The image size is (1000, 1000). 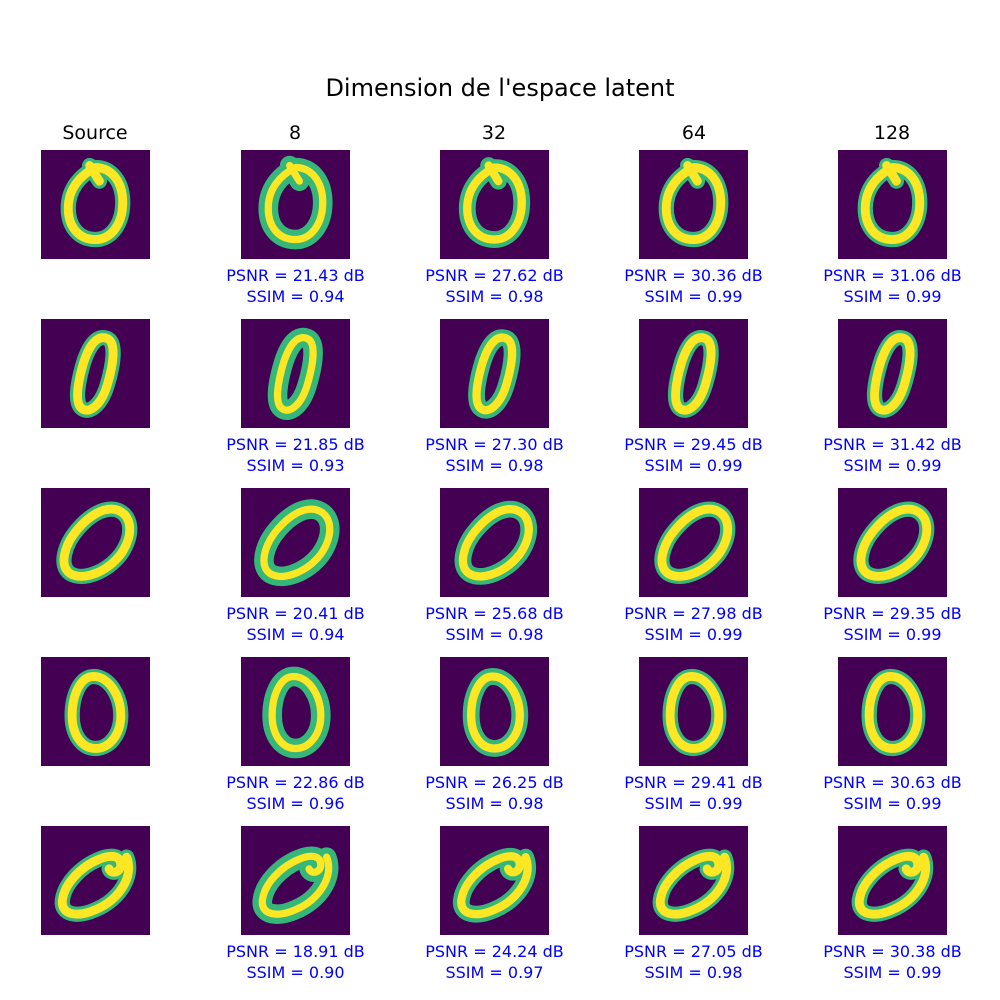 What do you see at coordinates (694, 624) in the screenshot?
I see `reconstruction-metrics: PSNR = 27.98 dB SSIM = 0.99` at bounding box center [694, 624].